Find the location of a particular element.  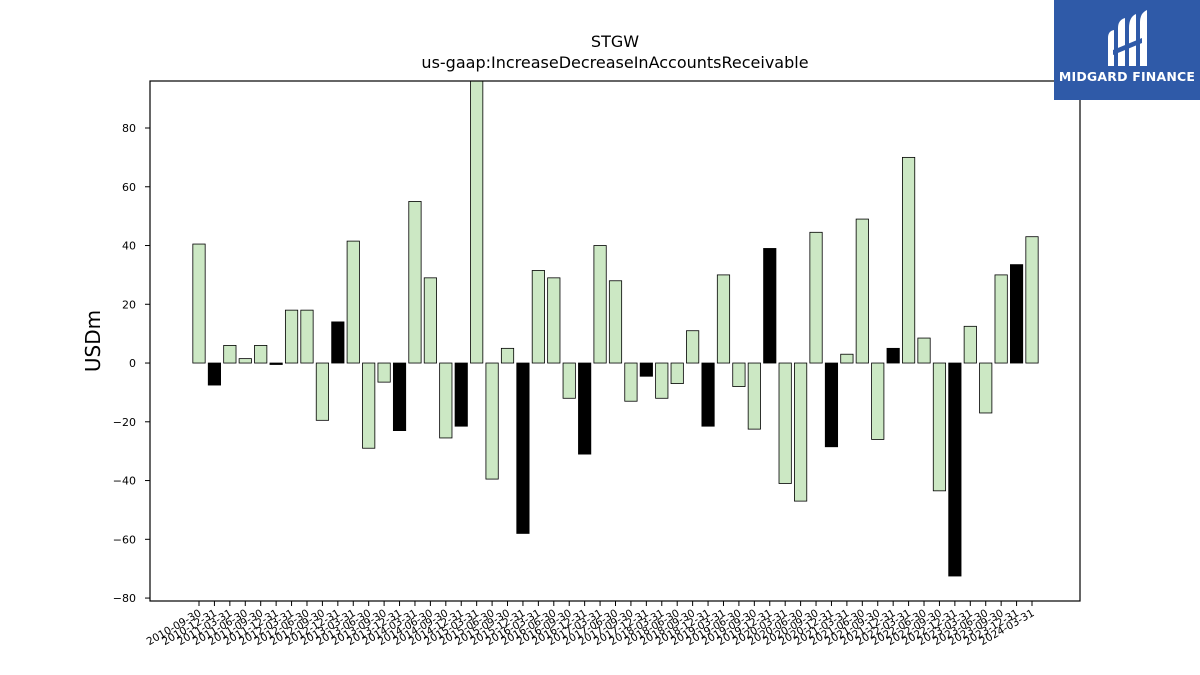

y-tick-label: −80 is located at coordinates (124, 598).